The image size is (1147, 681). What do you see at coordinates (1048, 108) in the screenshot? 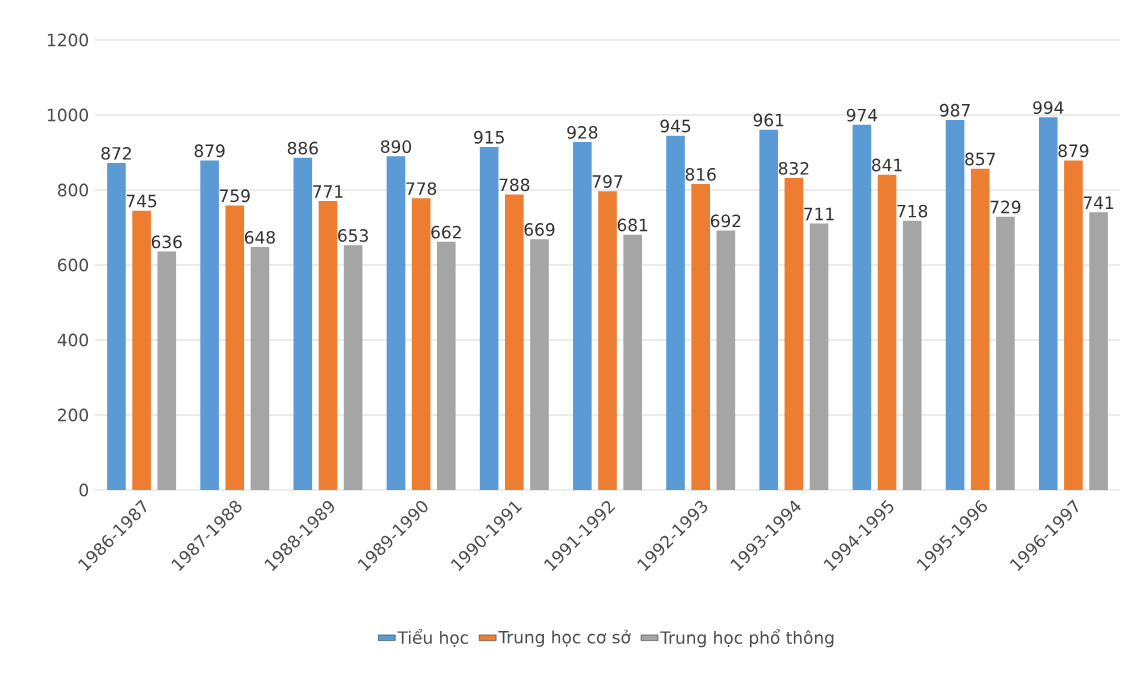
I see `data-label: 994` at bounding box center [1048, 108].